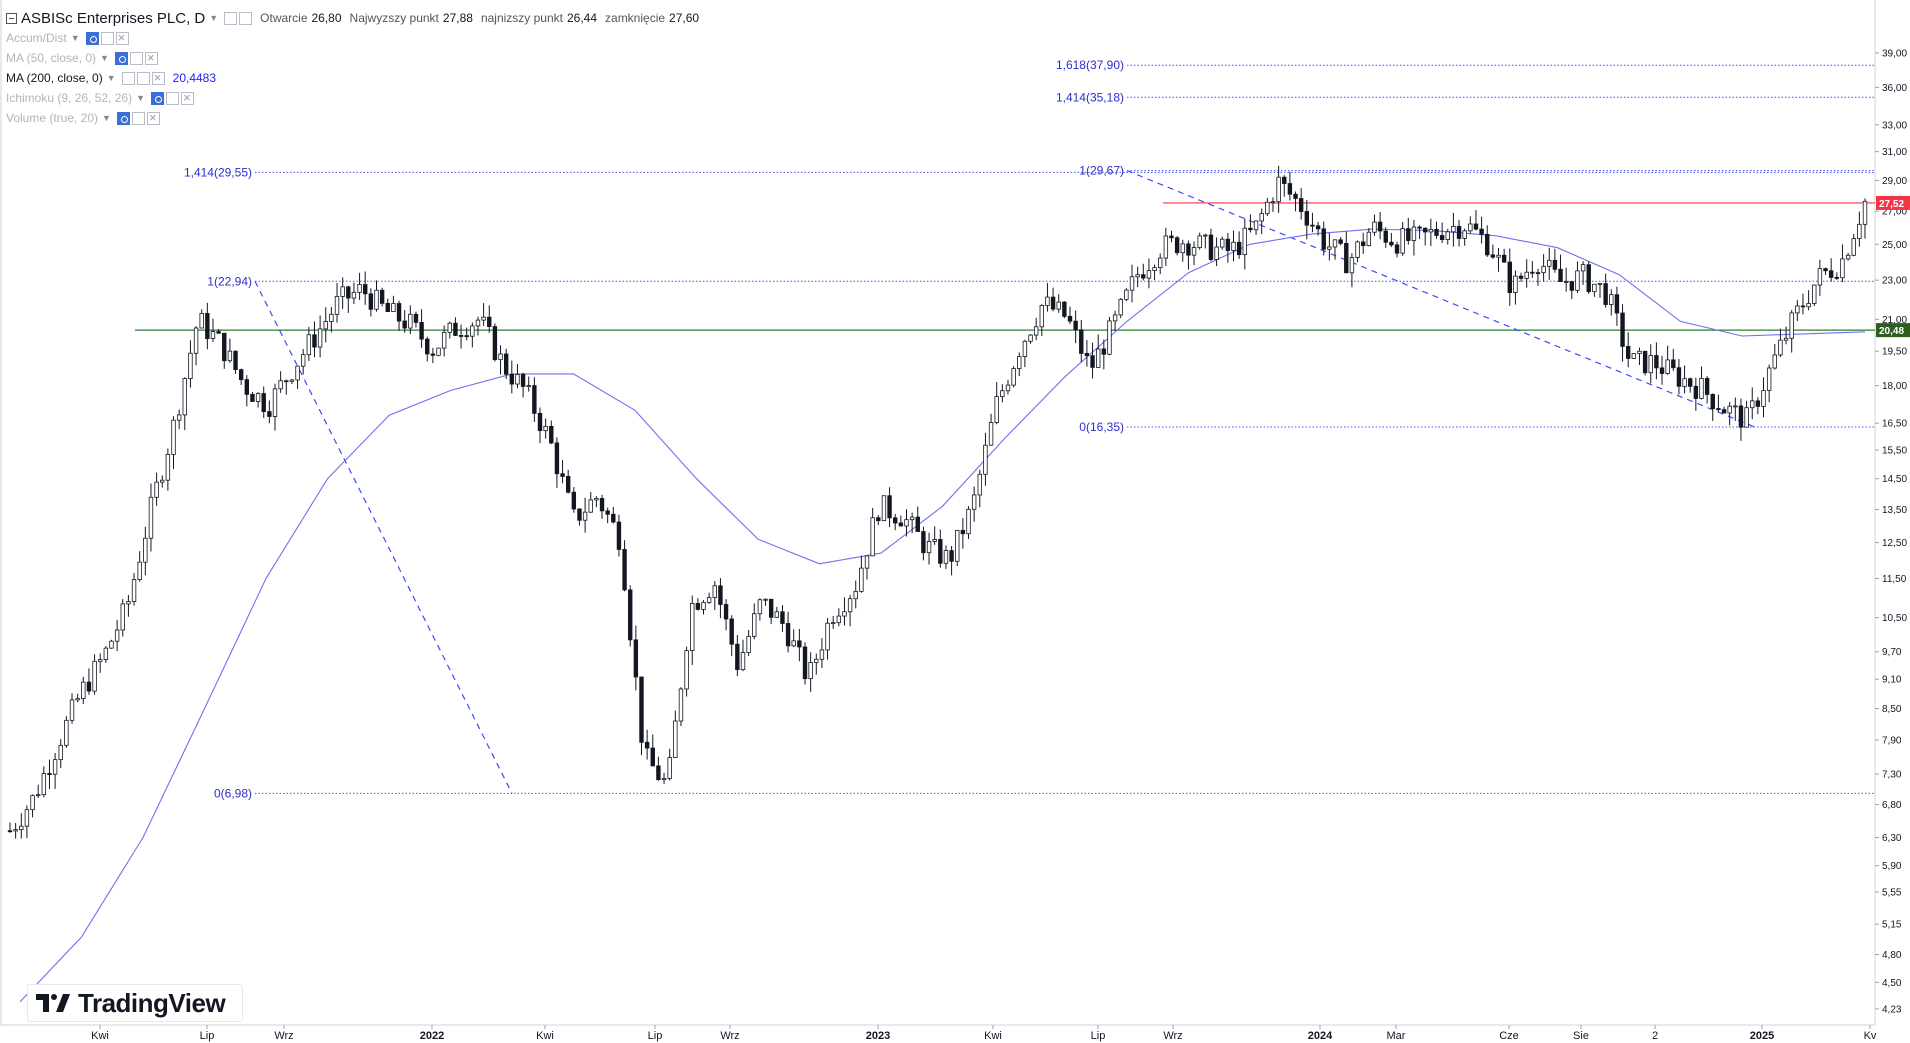 The image size is (1910, 1043). What do you see at coordinates (356, 38) in the screenshot?
I see `indicator-row-accum-dist: Accum/Dist ▼` at bounding box center [356, 38].